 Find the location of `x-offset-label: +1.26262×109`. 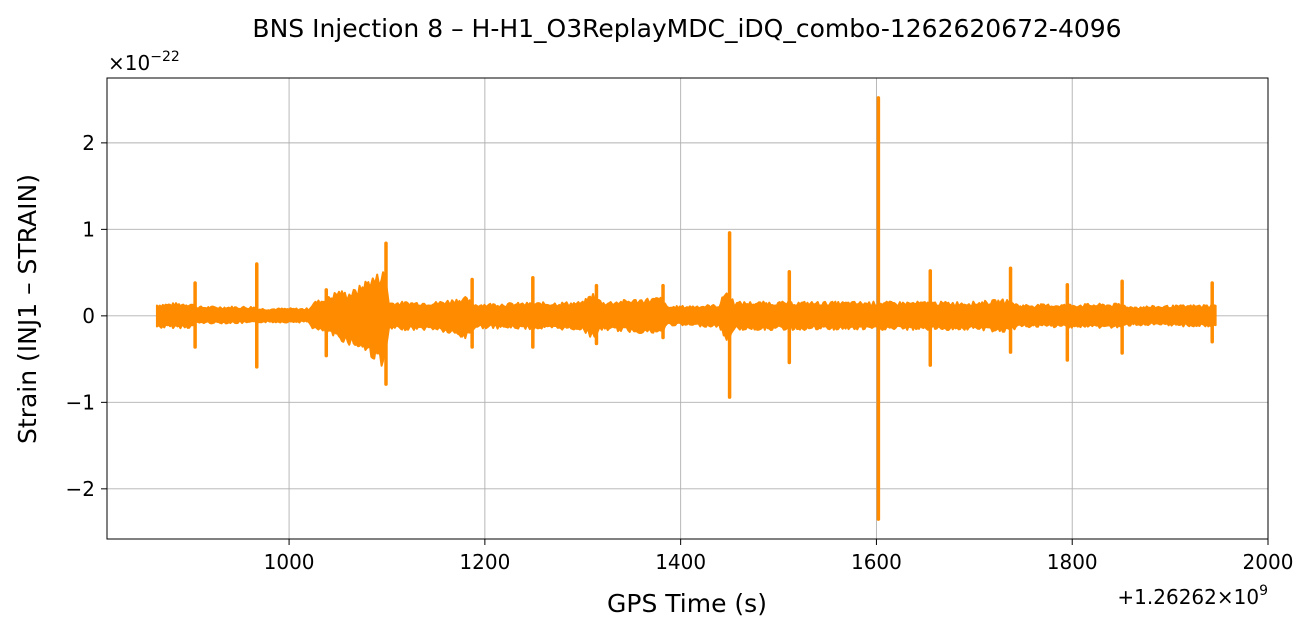

x-offset-label: +1.26262×109 is located at coordinates (1192, 596).